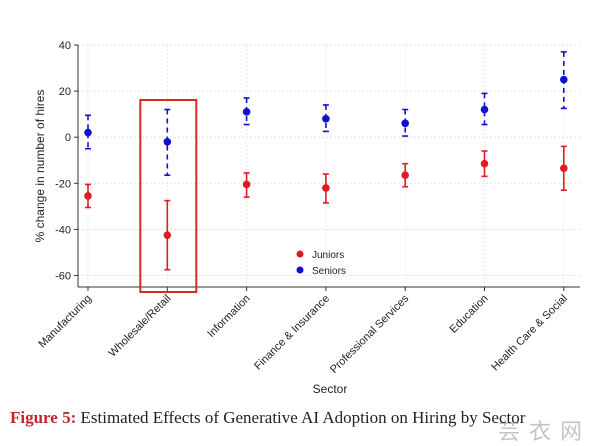 The width and height of the screenshot is (600, 446). What do you see at coordinates (65, 92) in the screenshot?
I see `y-tick-label: 20` at bounding box center [65, 92].